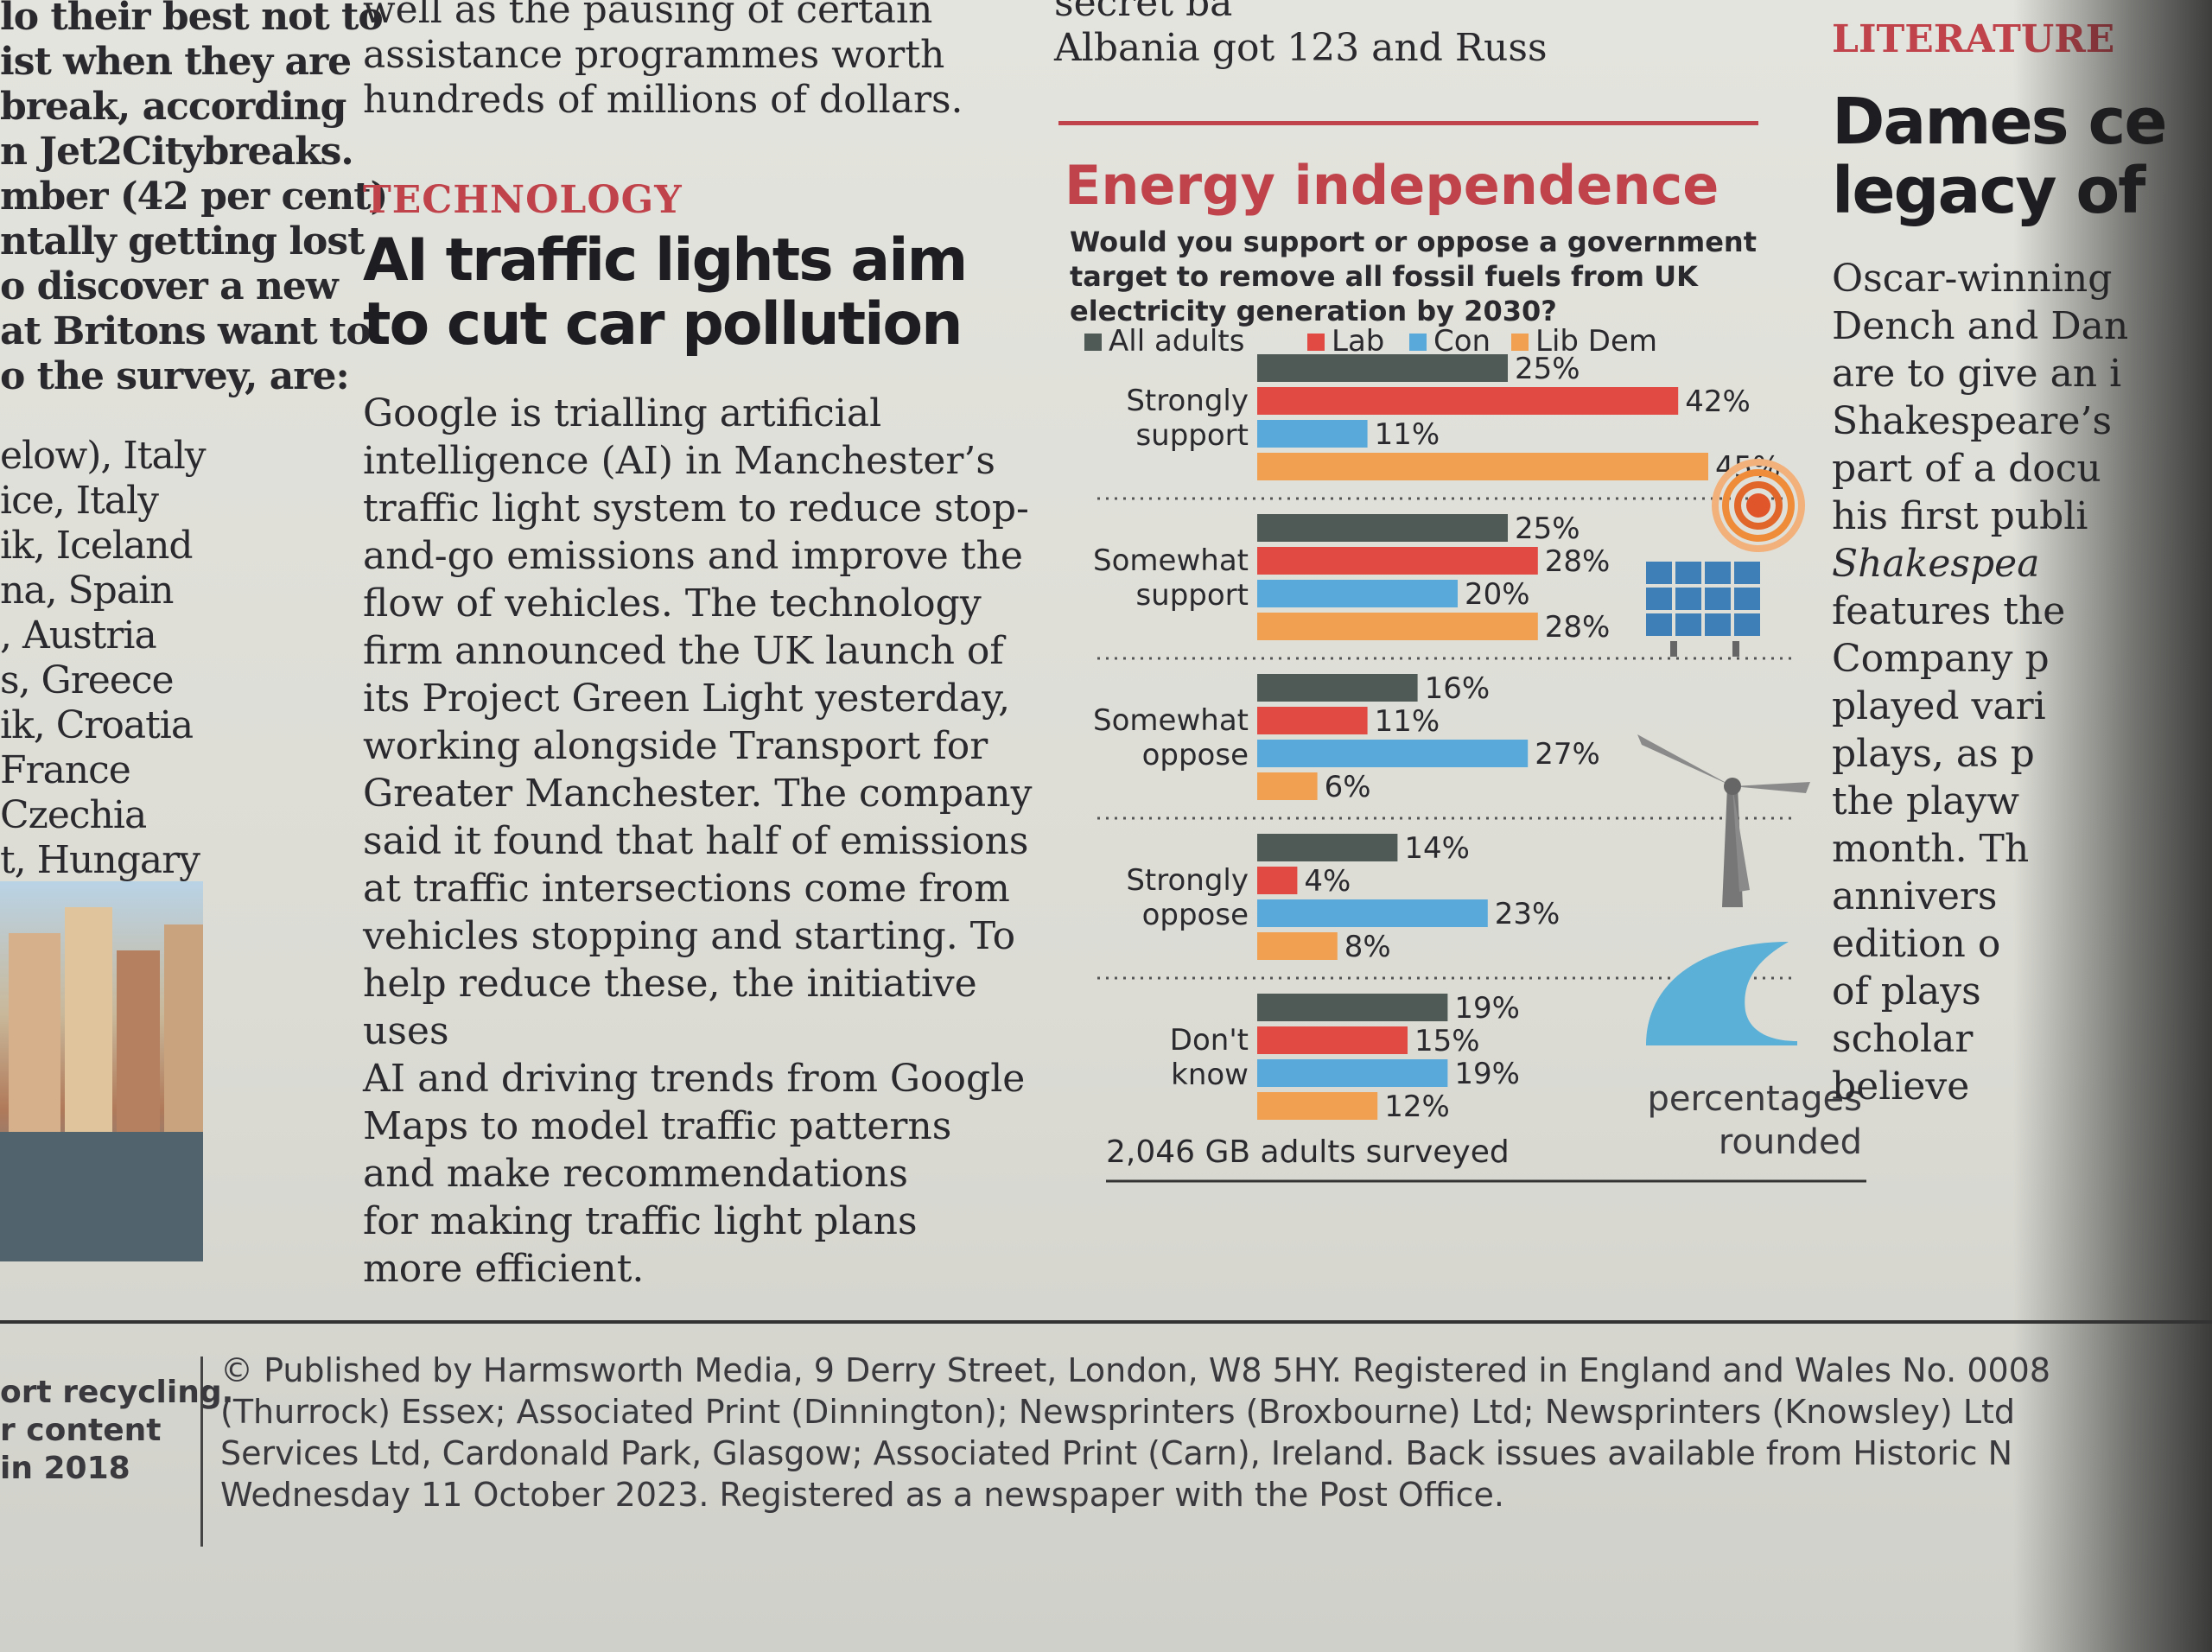 The image size is (2212, 1652). I want to click on text-line: ik, Iceland, so click(97, 546).